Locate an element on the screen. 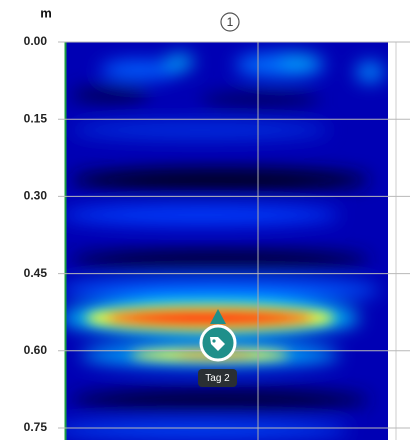  marker-badge is located at coordinates (230, 22).